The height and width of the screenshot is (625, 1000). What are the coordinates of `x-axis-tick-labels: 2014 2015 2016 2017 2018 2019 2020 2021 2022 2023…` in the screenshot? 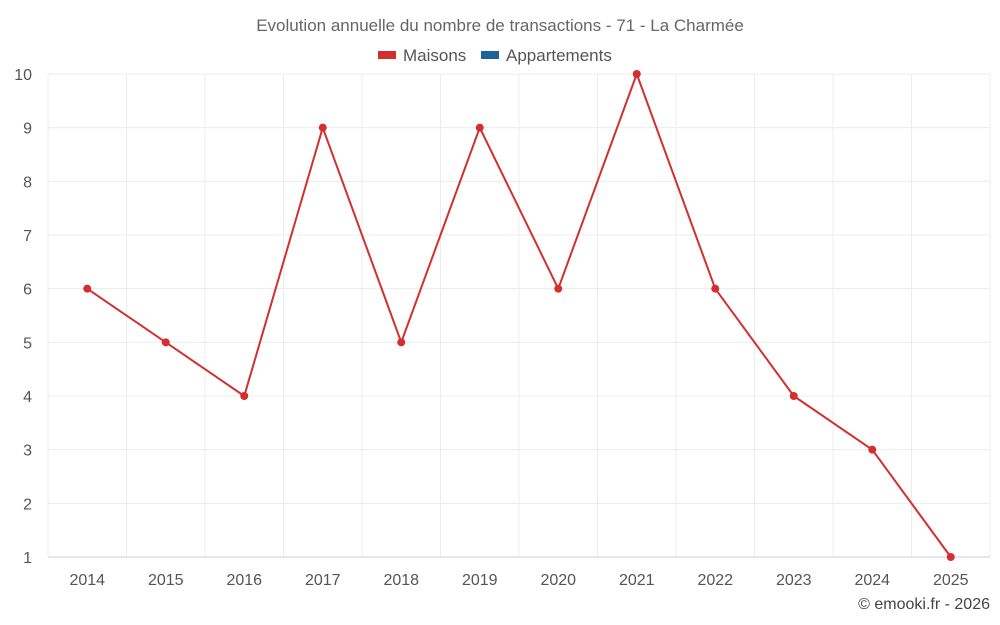 It's located at (518, 580).